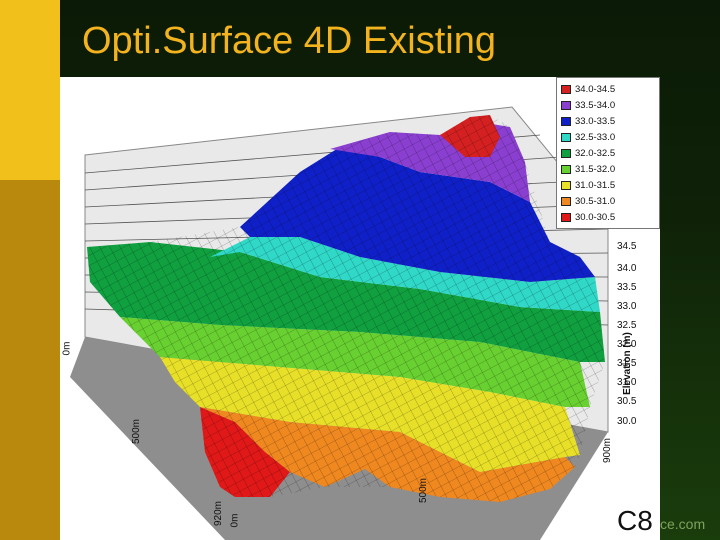 This screenshot has width=720, height=540. I want to click on legend-item: 33.0-33.5, so click(588, 121).